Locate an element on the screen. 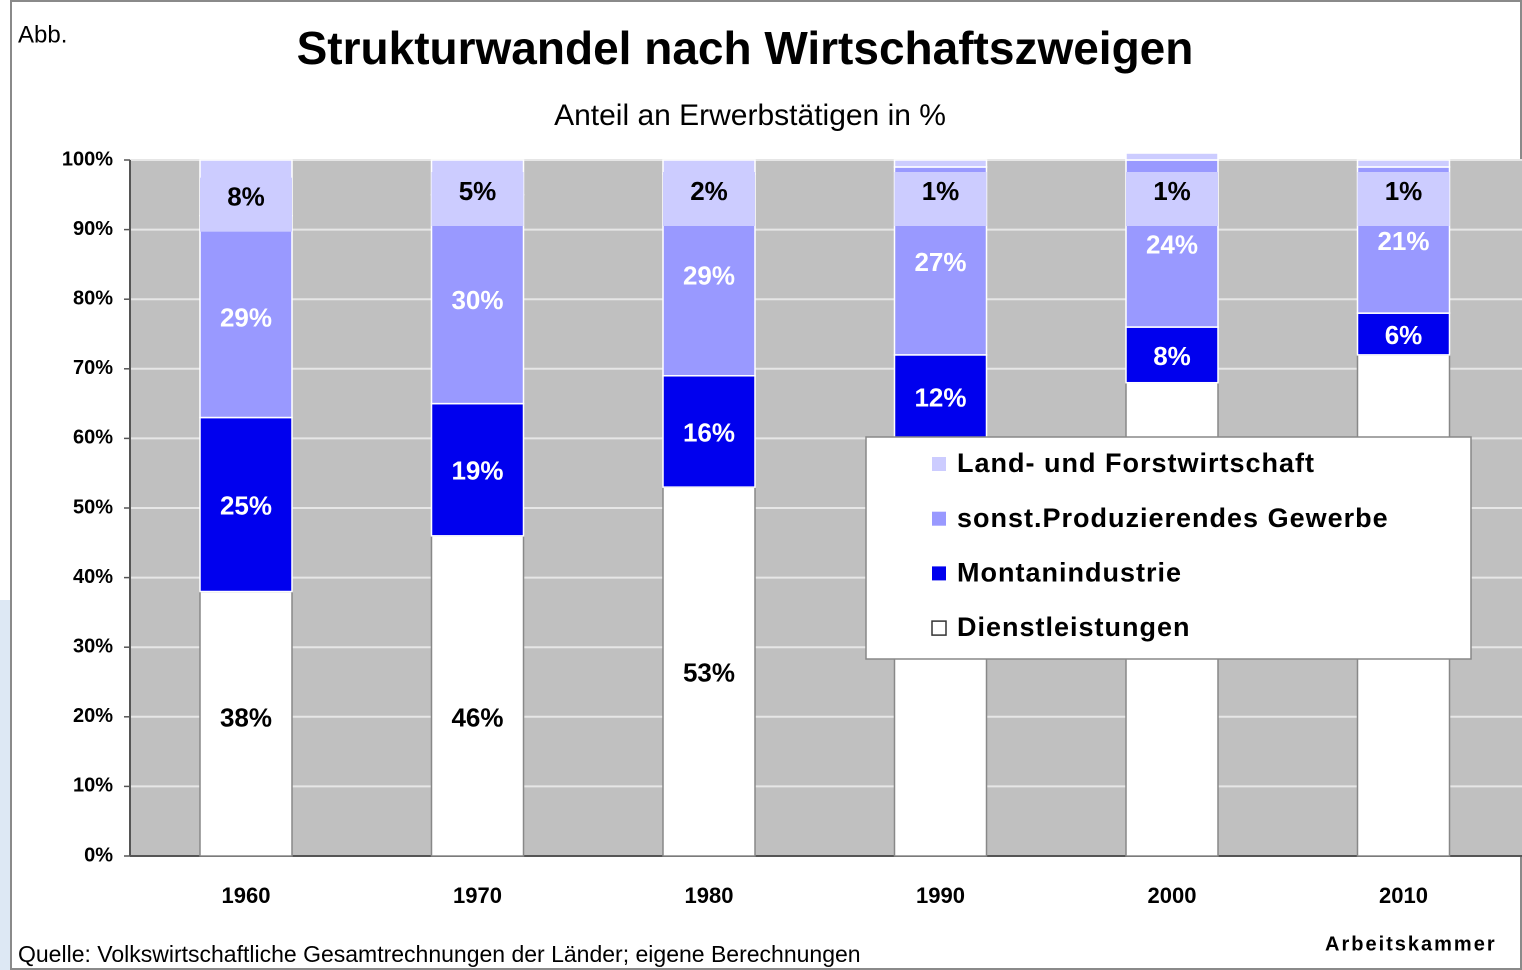  data-label: 2% is located at coordinates (709, 191).